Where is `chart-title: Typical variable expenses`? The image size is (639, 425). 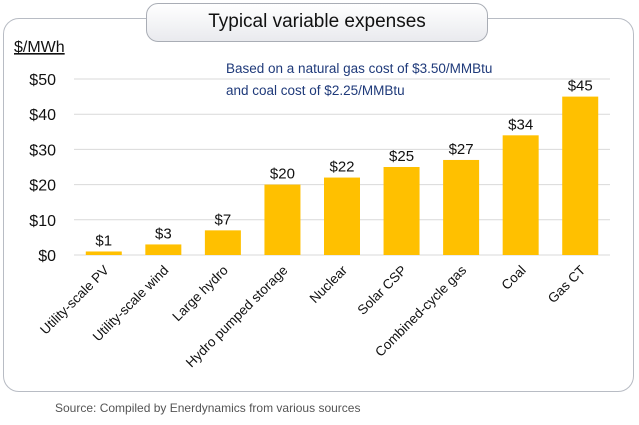
chart-title: Typical variable expenses is located at coordinates (317, 22).